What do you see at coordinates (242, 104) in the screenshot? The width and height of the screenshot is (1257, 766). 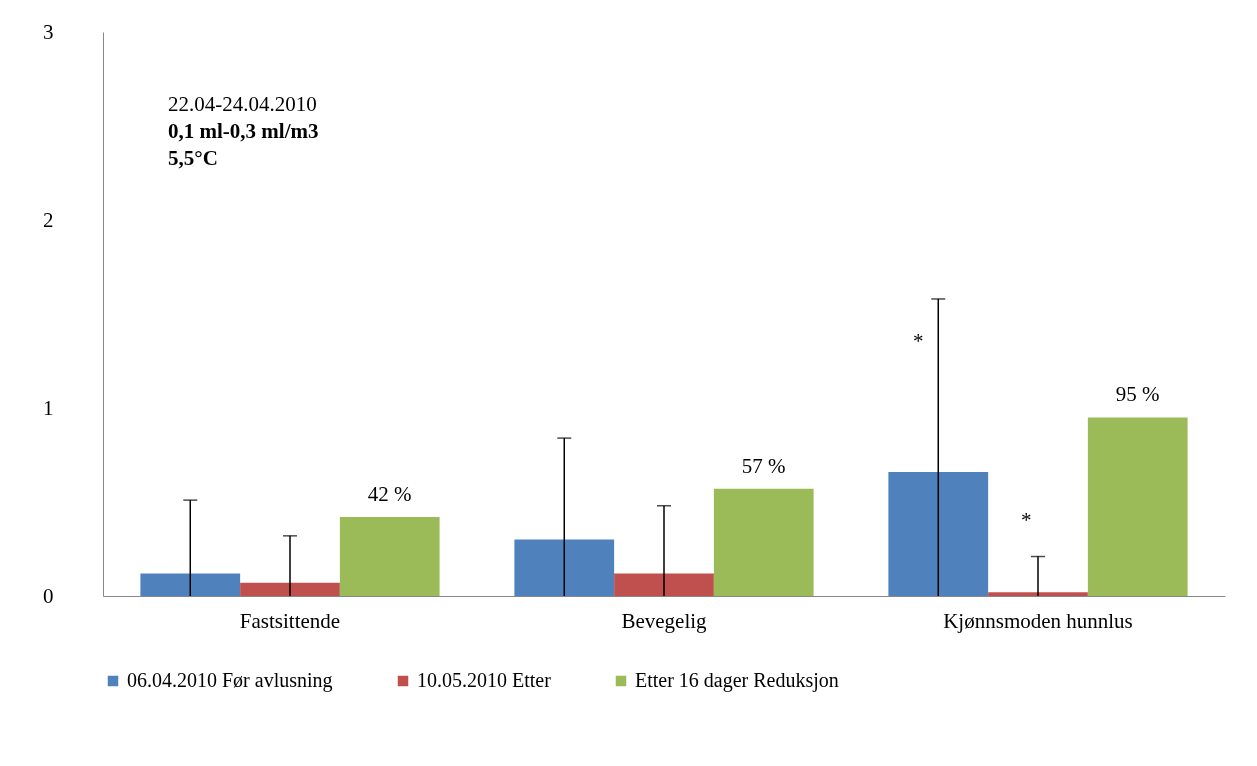 I see `annotation: 22.04-24.04.2010` at bounding box center [242, 104].